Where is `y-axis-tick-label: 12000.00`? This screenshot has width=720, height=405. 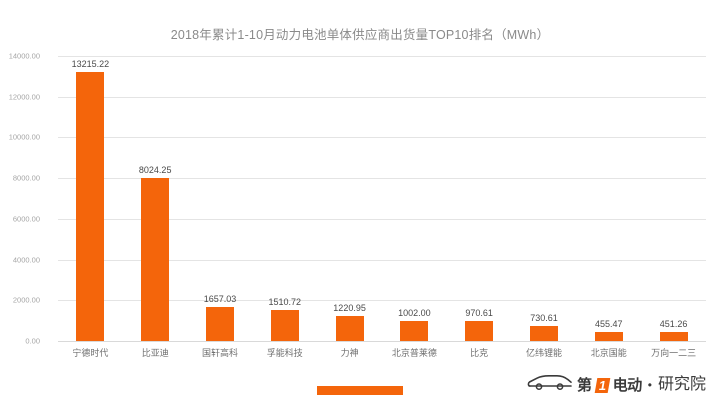 y-axis-tick-label: 12000.00 is located at coordinates (24, 97).